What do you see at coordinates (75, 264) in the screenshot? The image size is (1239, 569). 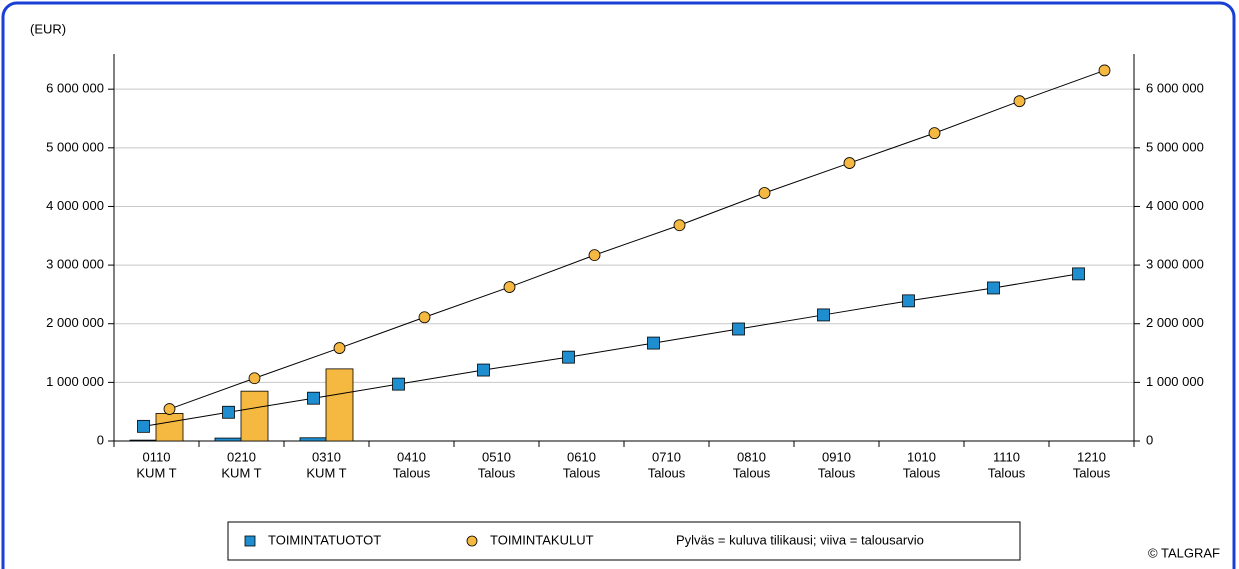 I see `y-tick-label: 3 000 000` at bounding box center [75, 264].